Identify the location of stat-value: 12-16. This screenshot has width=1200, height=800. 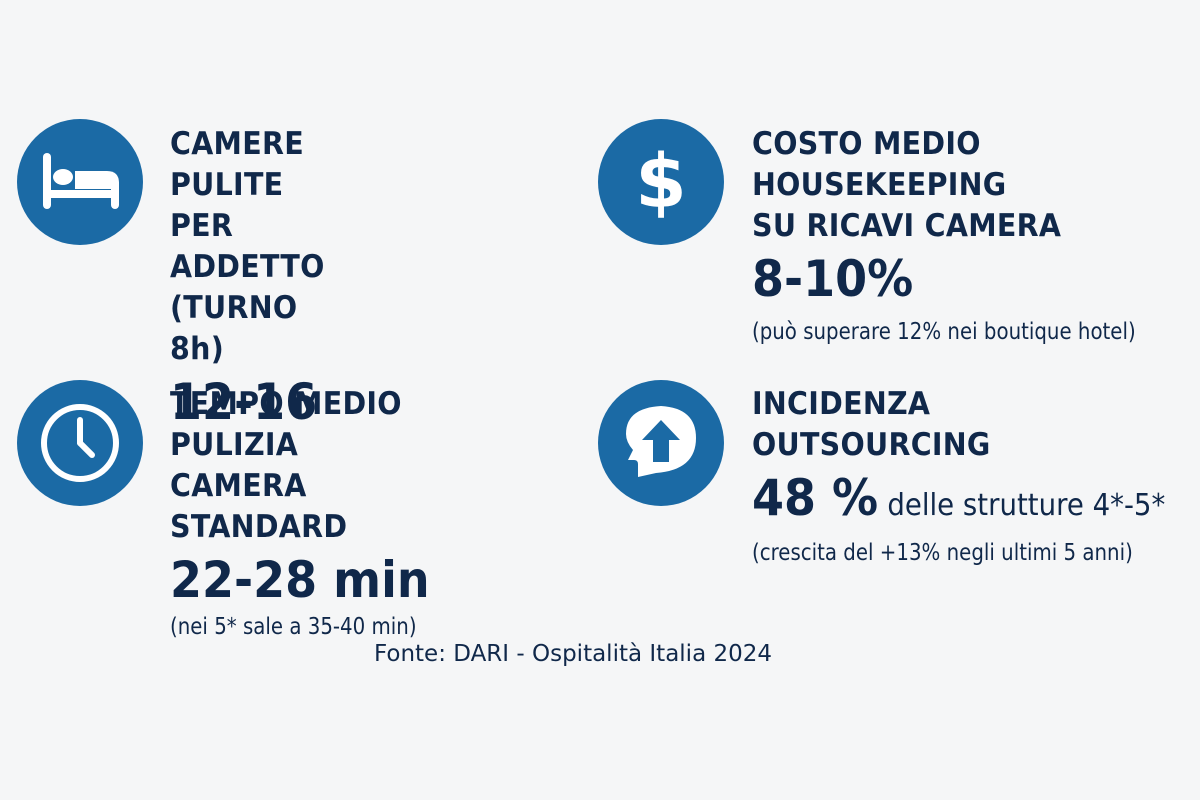
(244, 402).